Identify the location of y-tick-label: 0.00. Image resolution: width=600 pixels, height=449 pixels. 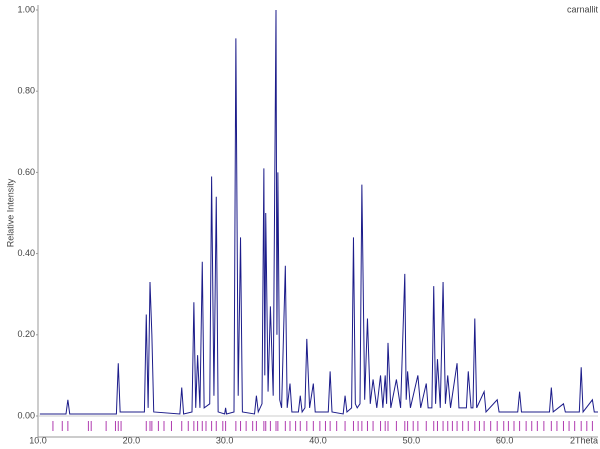
(26, 415).